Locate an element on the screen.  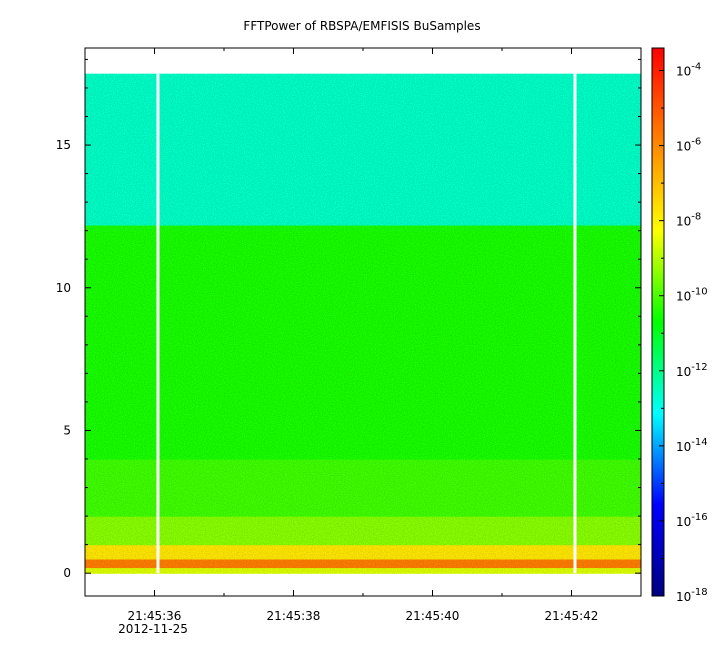
colorbar-tick-label: 10⁻¹² is located at coordinates (692, 370).